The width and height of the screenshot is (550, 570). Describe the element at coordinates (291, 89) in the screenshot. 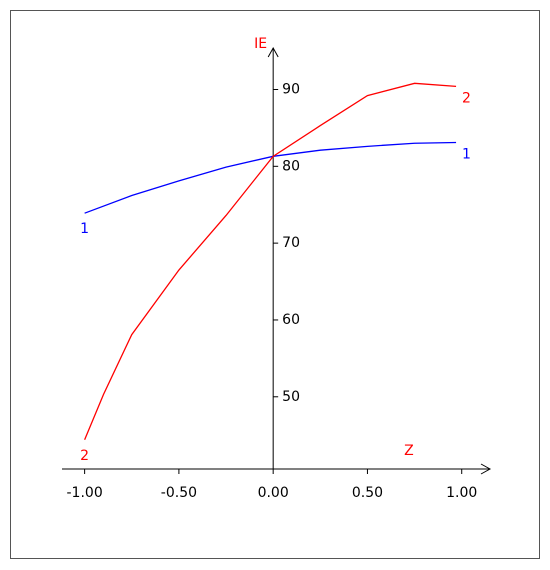

I see `y-tick-label: 90` at that location.